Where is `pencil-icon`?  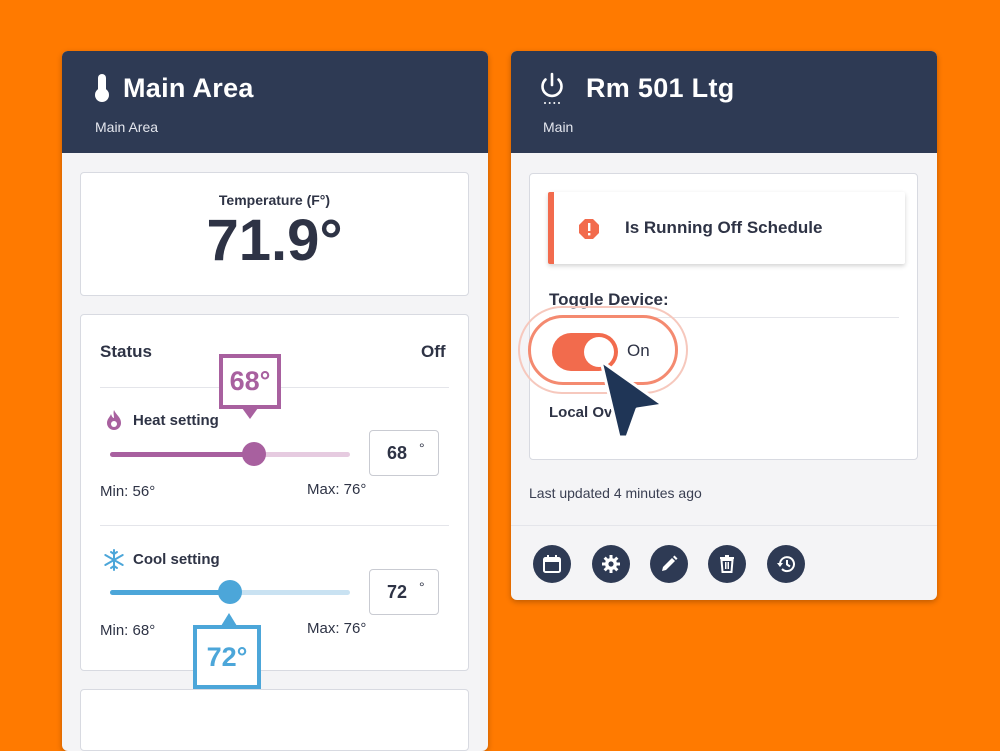
pencil-icon is located at coordinates (670, 563).